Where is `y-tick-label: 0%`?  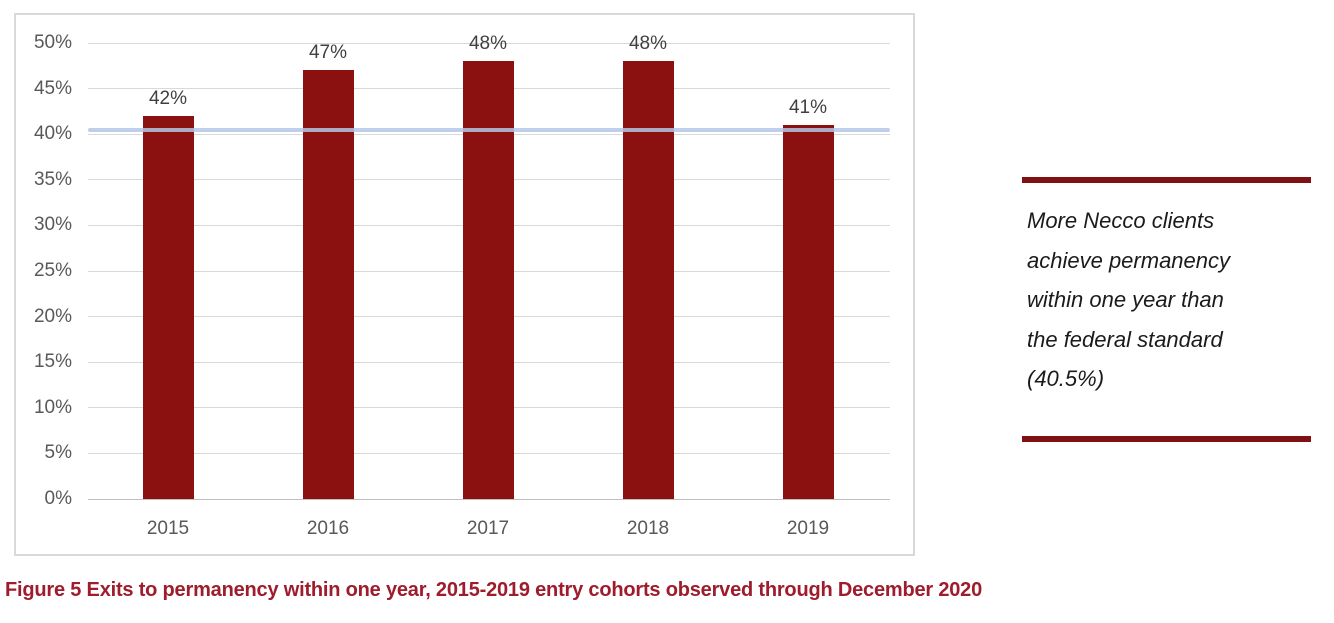 y-tick-label: 0% is located at coordinates (58, 498).